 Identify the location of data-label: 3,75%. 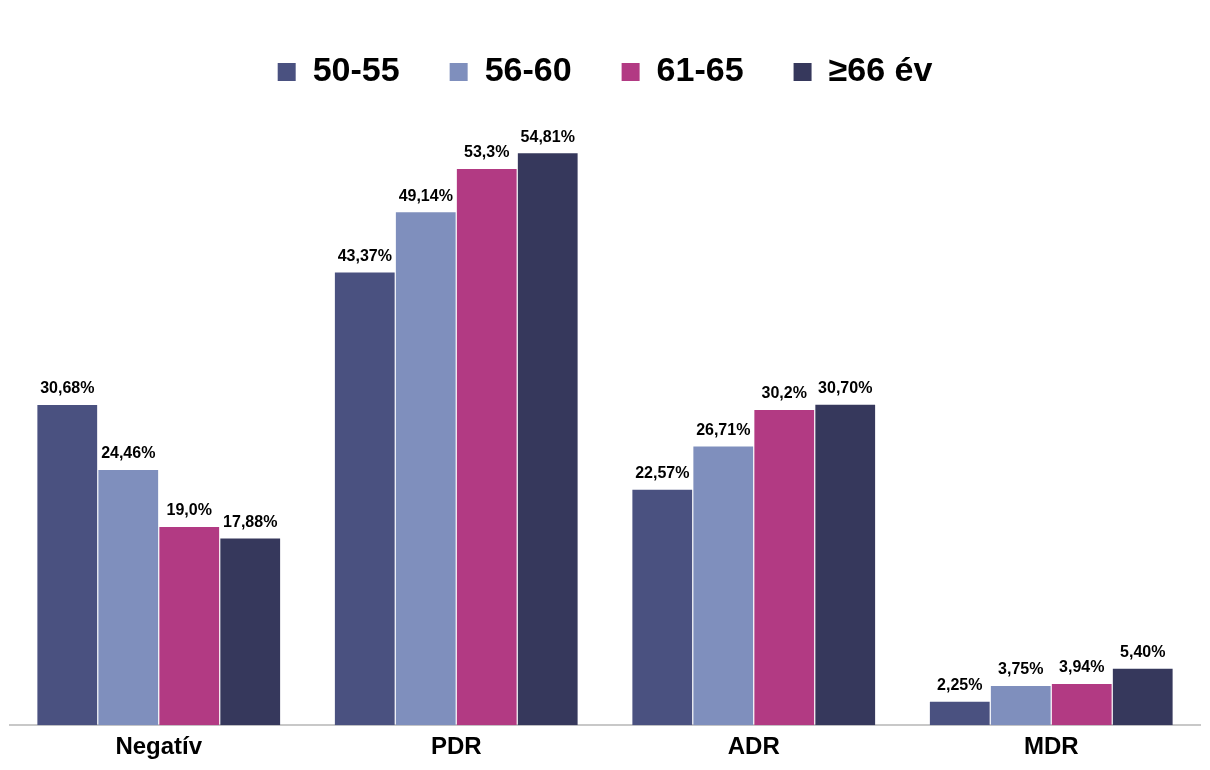
(1021, 669).